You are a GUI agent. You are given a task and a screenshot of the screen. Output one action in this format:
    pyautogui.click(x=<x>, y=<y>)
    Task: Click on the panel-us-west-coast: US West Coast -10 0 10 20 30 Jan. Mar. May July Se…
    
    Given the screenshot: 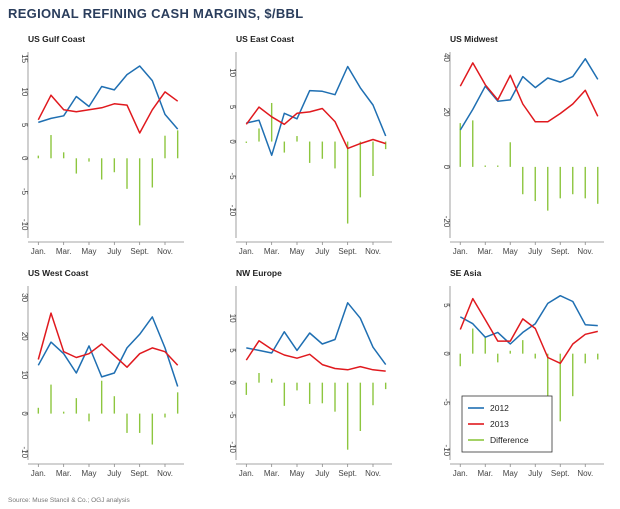 What is the action you would take?
    pyautogui.click(x=102, y=373)
    